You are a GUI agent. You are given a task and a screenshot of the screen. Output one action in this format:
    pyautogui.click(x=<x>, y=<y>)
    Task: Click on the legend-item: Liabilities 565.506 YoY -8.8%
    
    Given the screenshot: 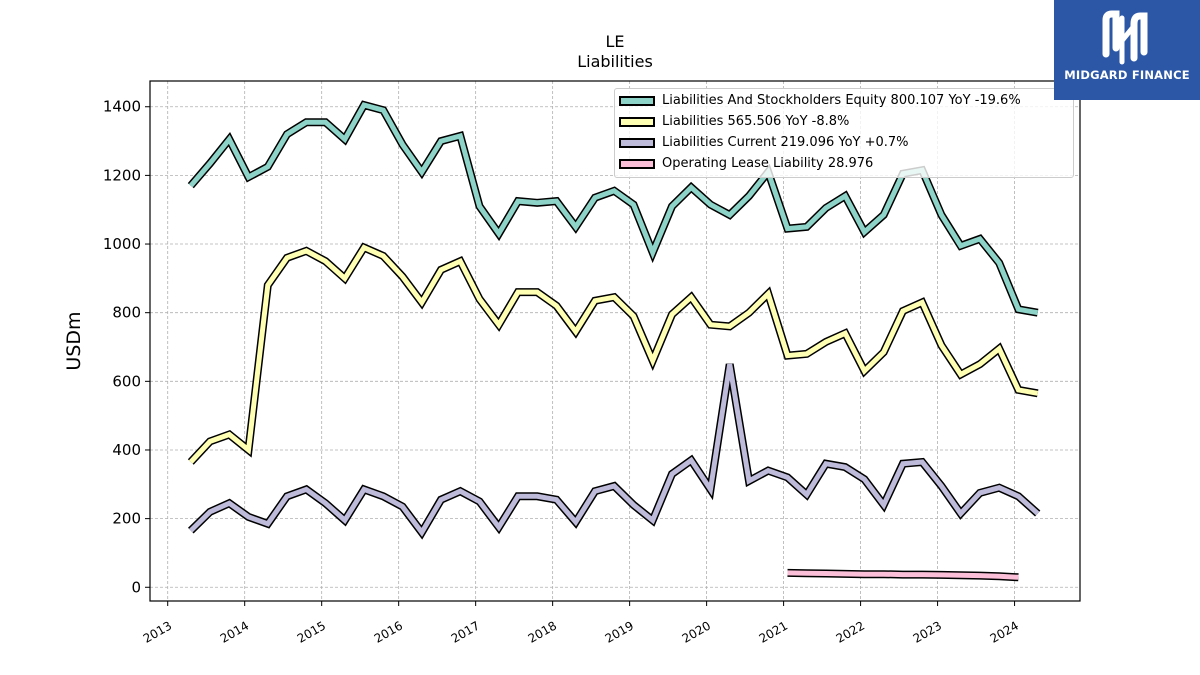 What is the action you would take?
    pyautogui.click(x=844, y=122)
    